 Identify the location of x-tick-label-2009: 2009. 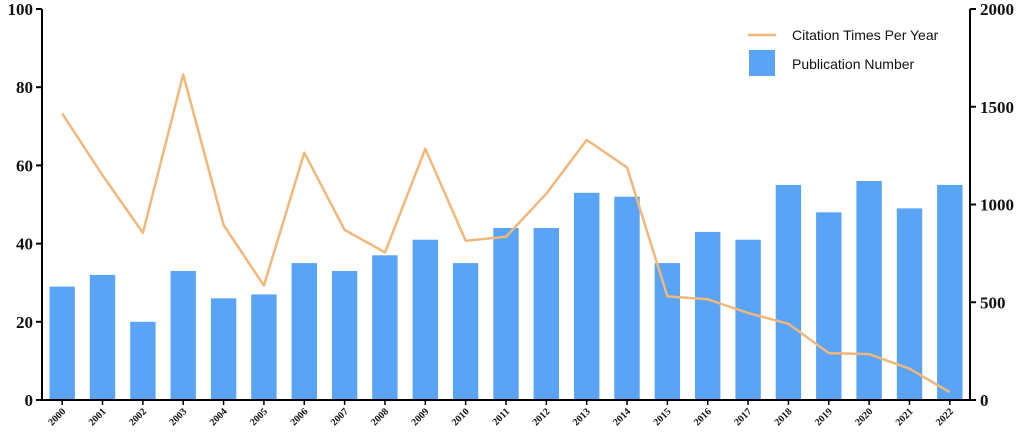
(421, 417).